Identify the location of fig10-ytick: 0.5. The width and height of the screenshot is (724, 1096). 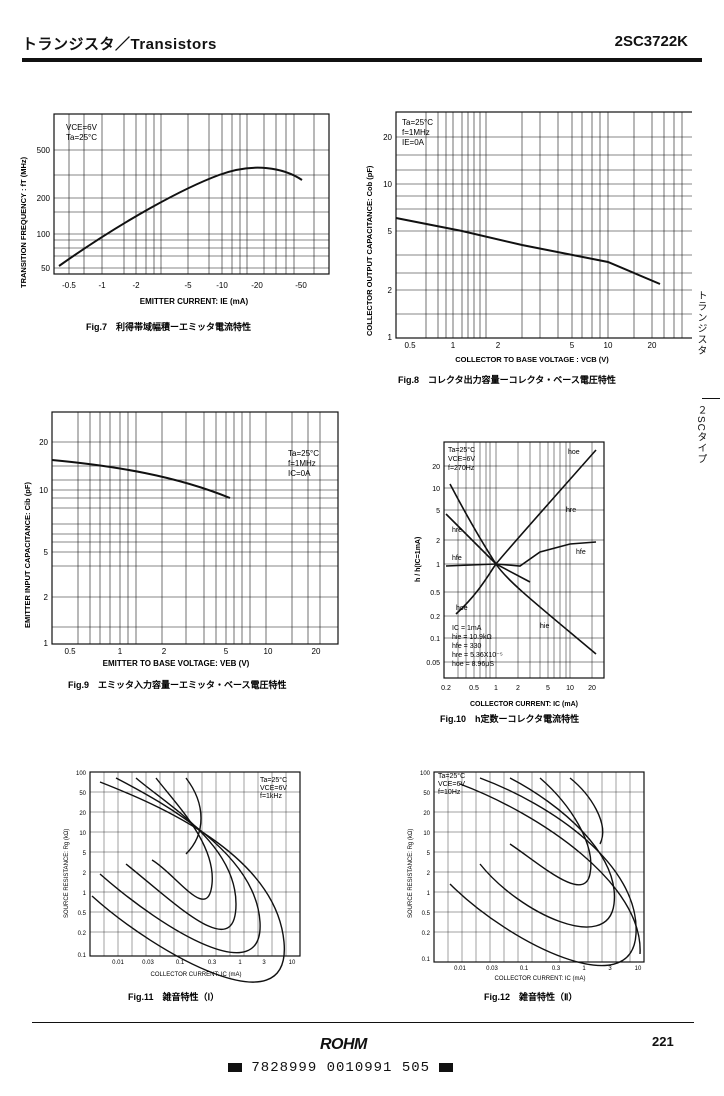
(435, 593).